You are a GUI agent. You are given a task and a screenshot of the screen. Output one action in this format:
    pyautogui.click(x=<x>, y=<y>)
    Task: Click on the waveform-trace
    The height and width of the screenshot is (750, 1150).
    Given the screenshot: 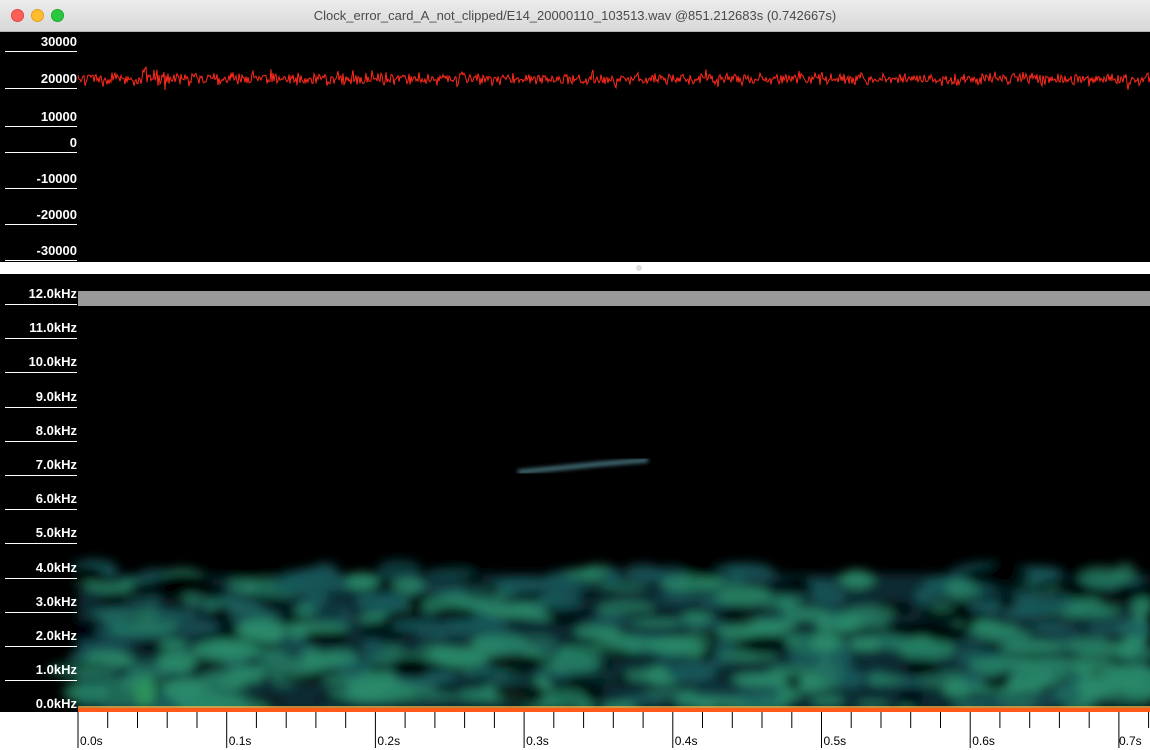 What is the action you would take?
    pyautogui.click(x=613, y=78)
    